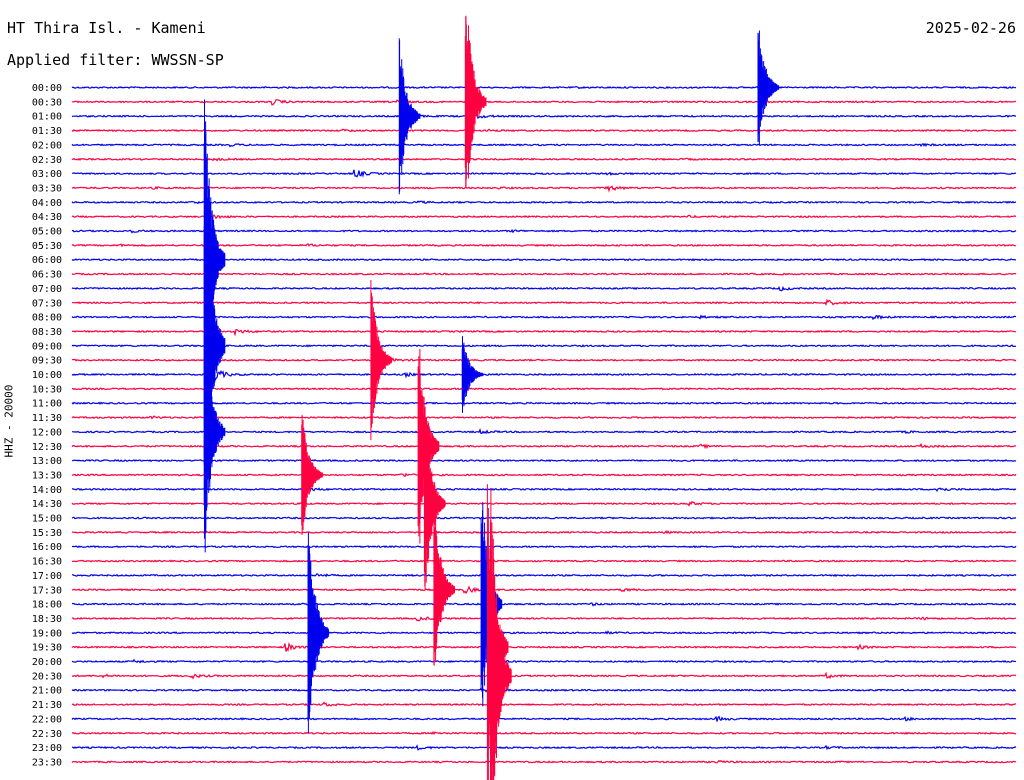 This screenshot has height=780, width=1024. Describe the element at coordinates (47, 605) in the screenshot. I see `row-time-label: 18:00` at that location.